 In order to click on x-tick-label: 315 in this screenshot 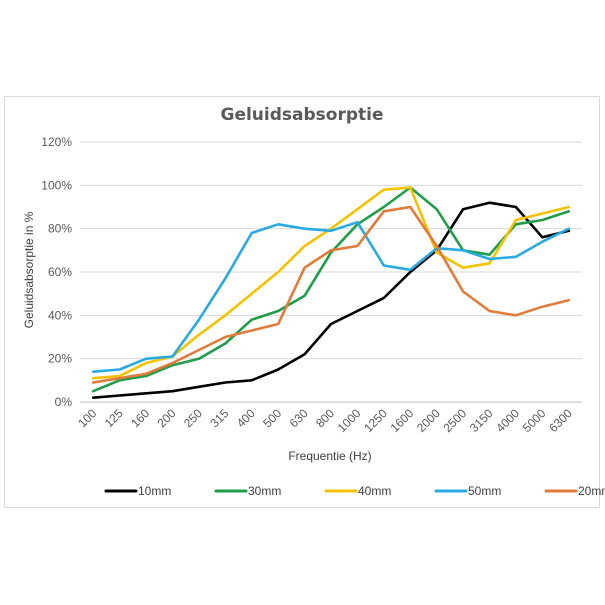, I will do `click(219, 418)`.